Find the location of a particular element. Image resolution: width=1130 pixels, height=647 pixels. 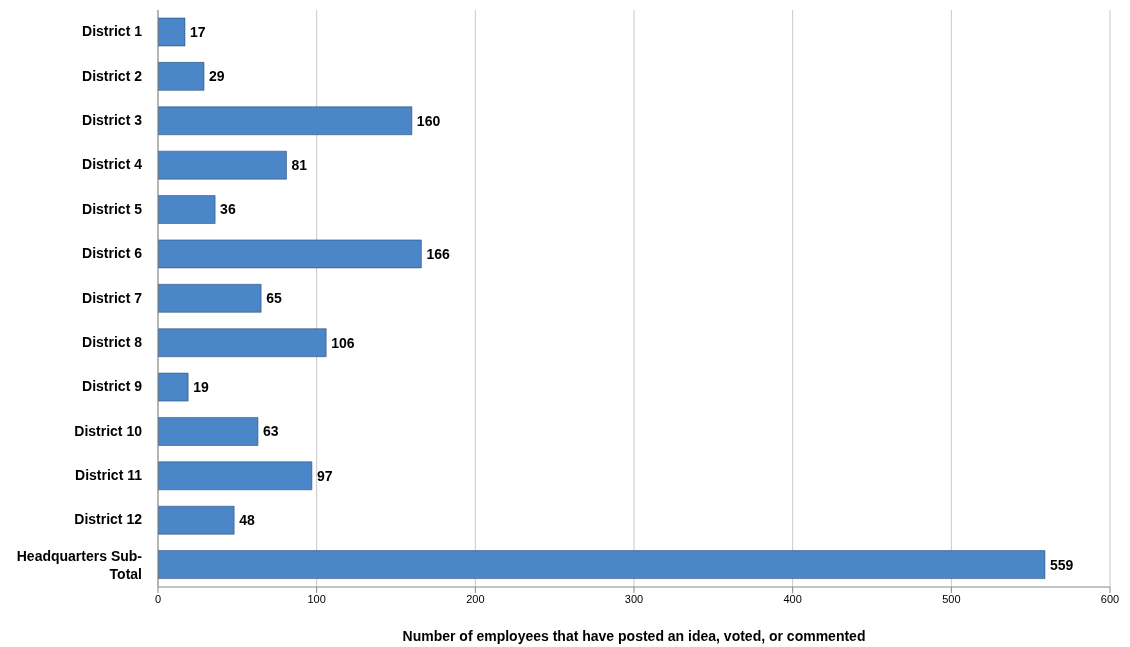

data-label: 63 is located at coordinates (270, 431).